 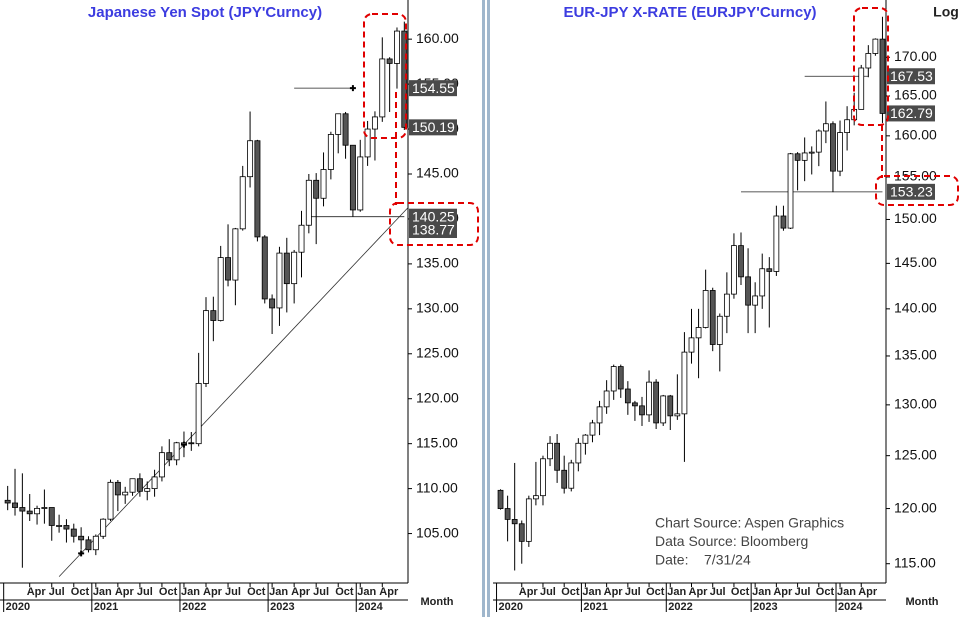 I want to click on level-marker, so click(x=352, y=88).